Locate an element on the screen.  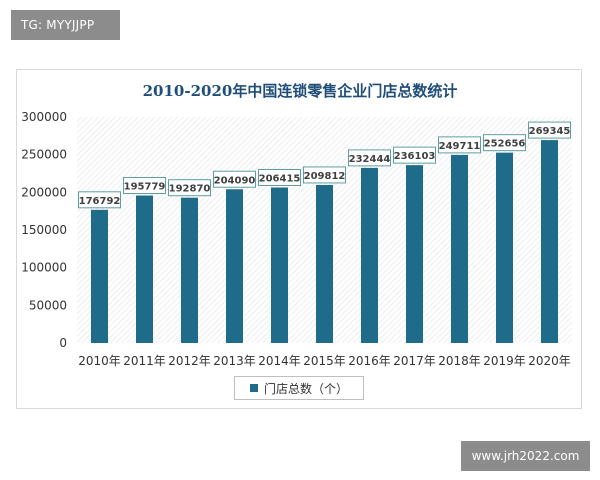
data-label: 192870 is located at coordinates (190, 189).